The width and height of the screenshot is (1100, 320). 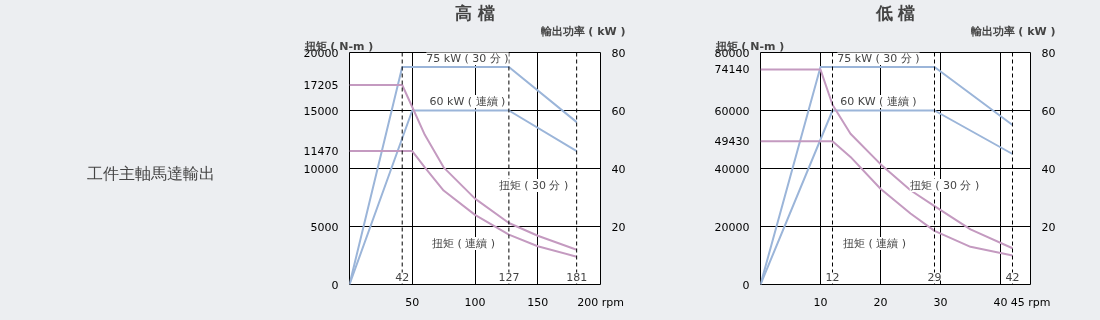 What do you see at coordinates (832, 277) in the screenshot?
I see `ref-line-label: 12` at bounding box center [832, 277].